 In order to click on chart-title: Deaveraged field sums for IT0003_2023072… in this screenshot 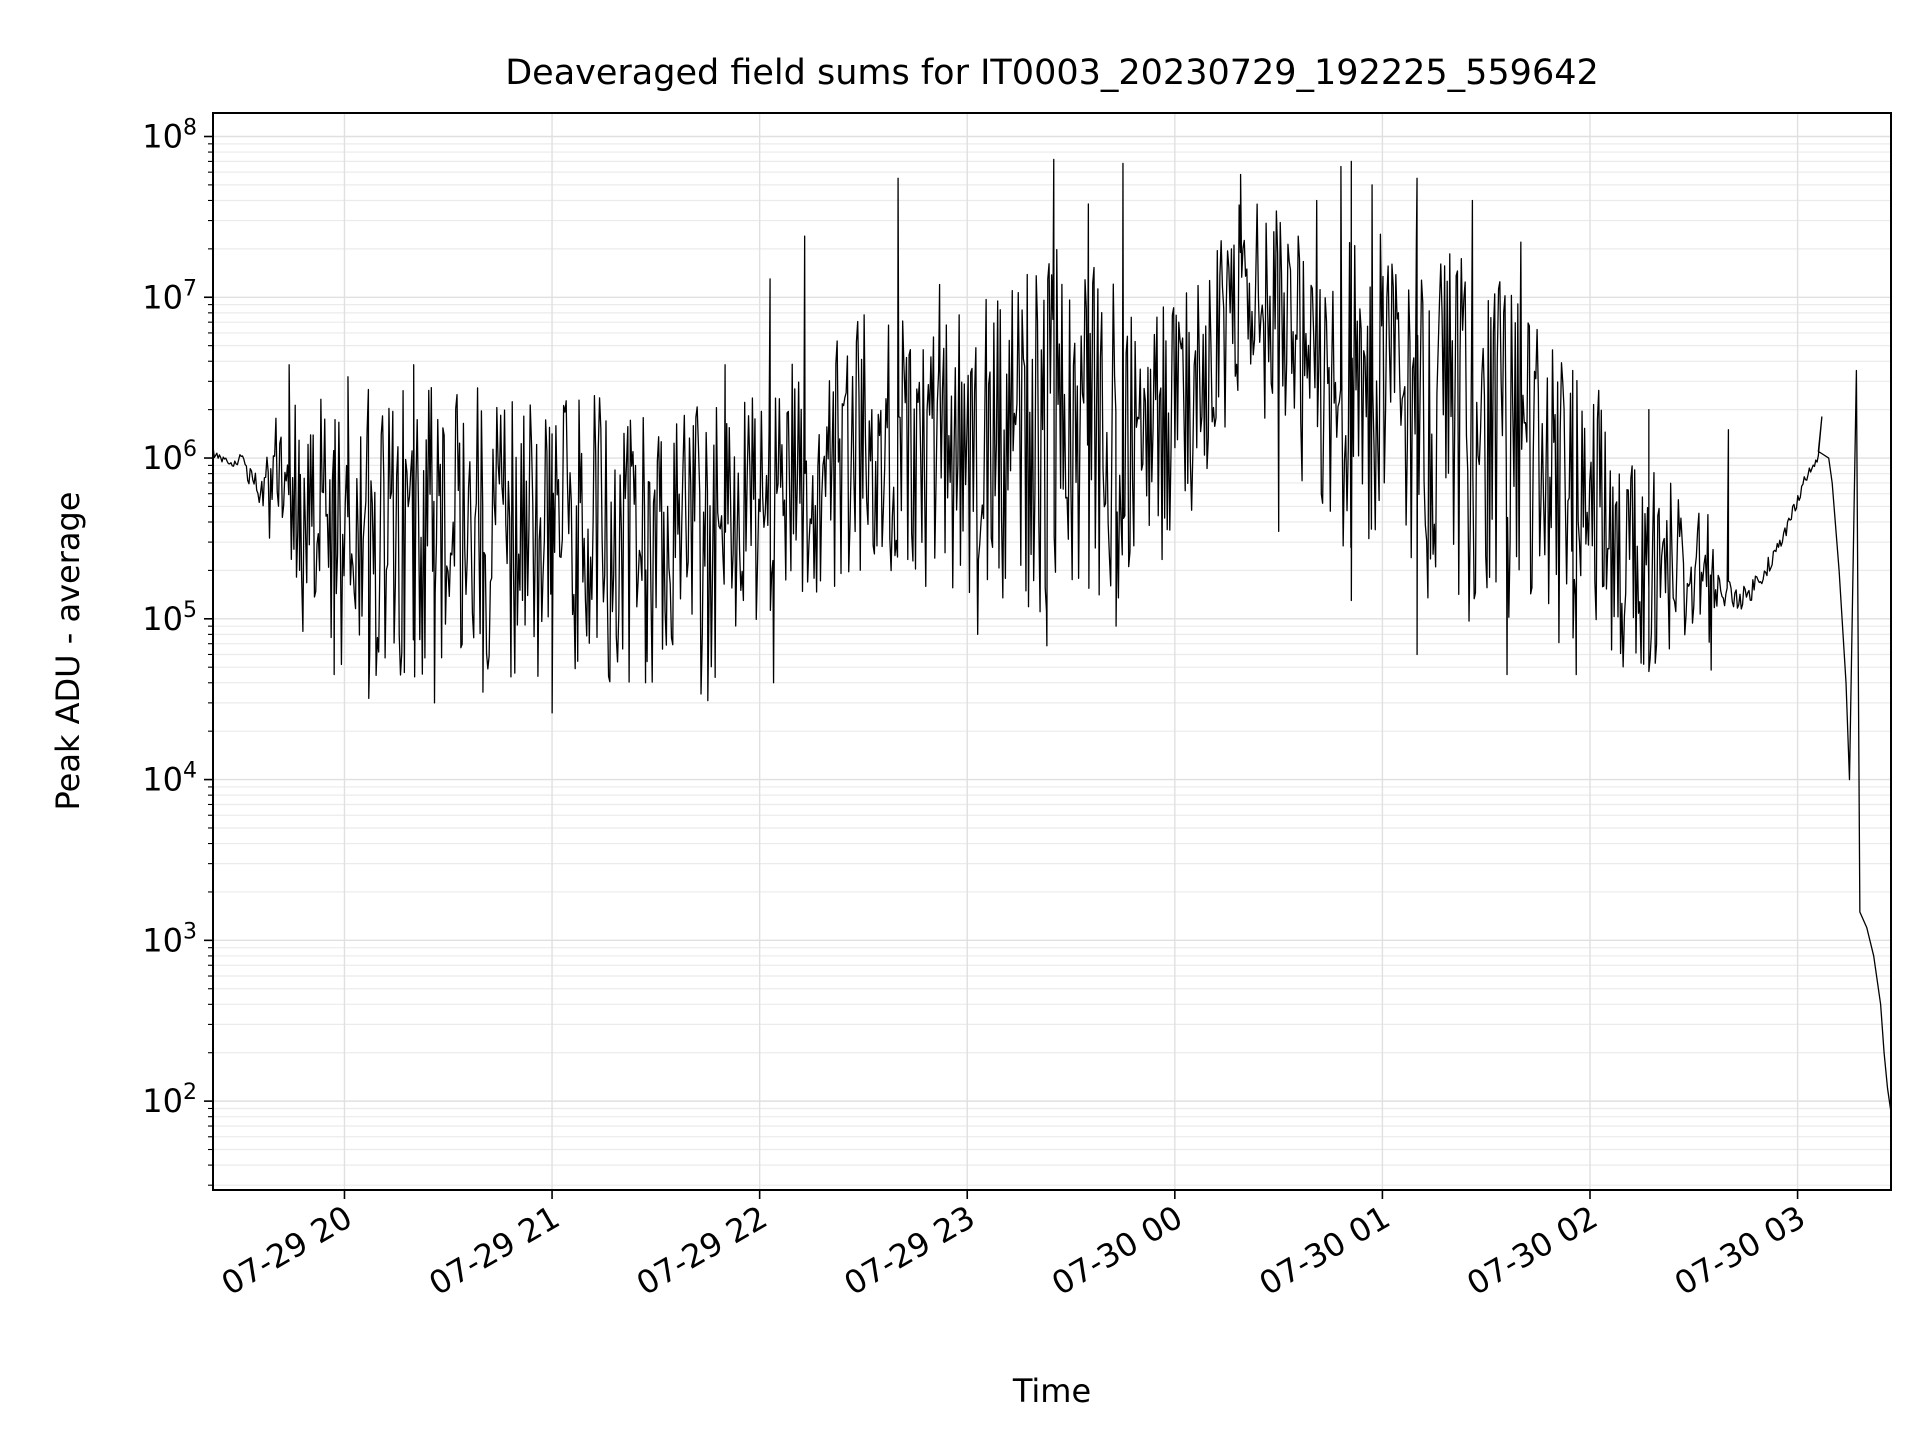, I will do `click(1052, 73)`.